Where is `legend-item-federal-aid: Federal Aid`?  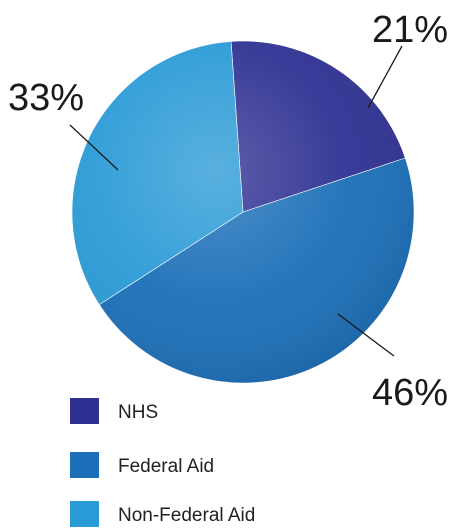 legend-item-federal-aid: Federal Aid is located at coordinates (230, 467).